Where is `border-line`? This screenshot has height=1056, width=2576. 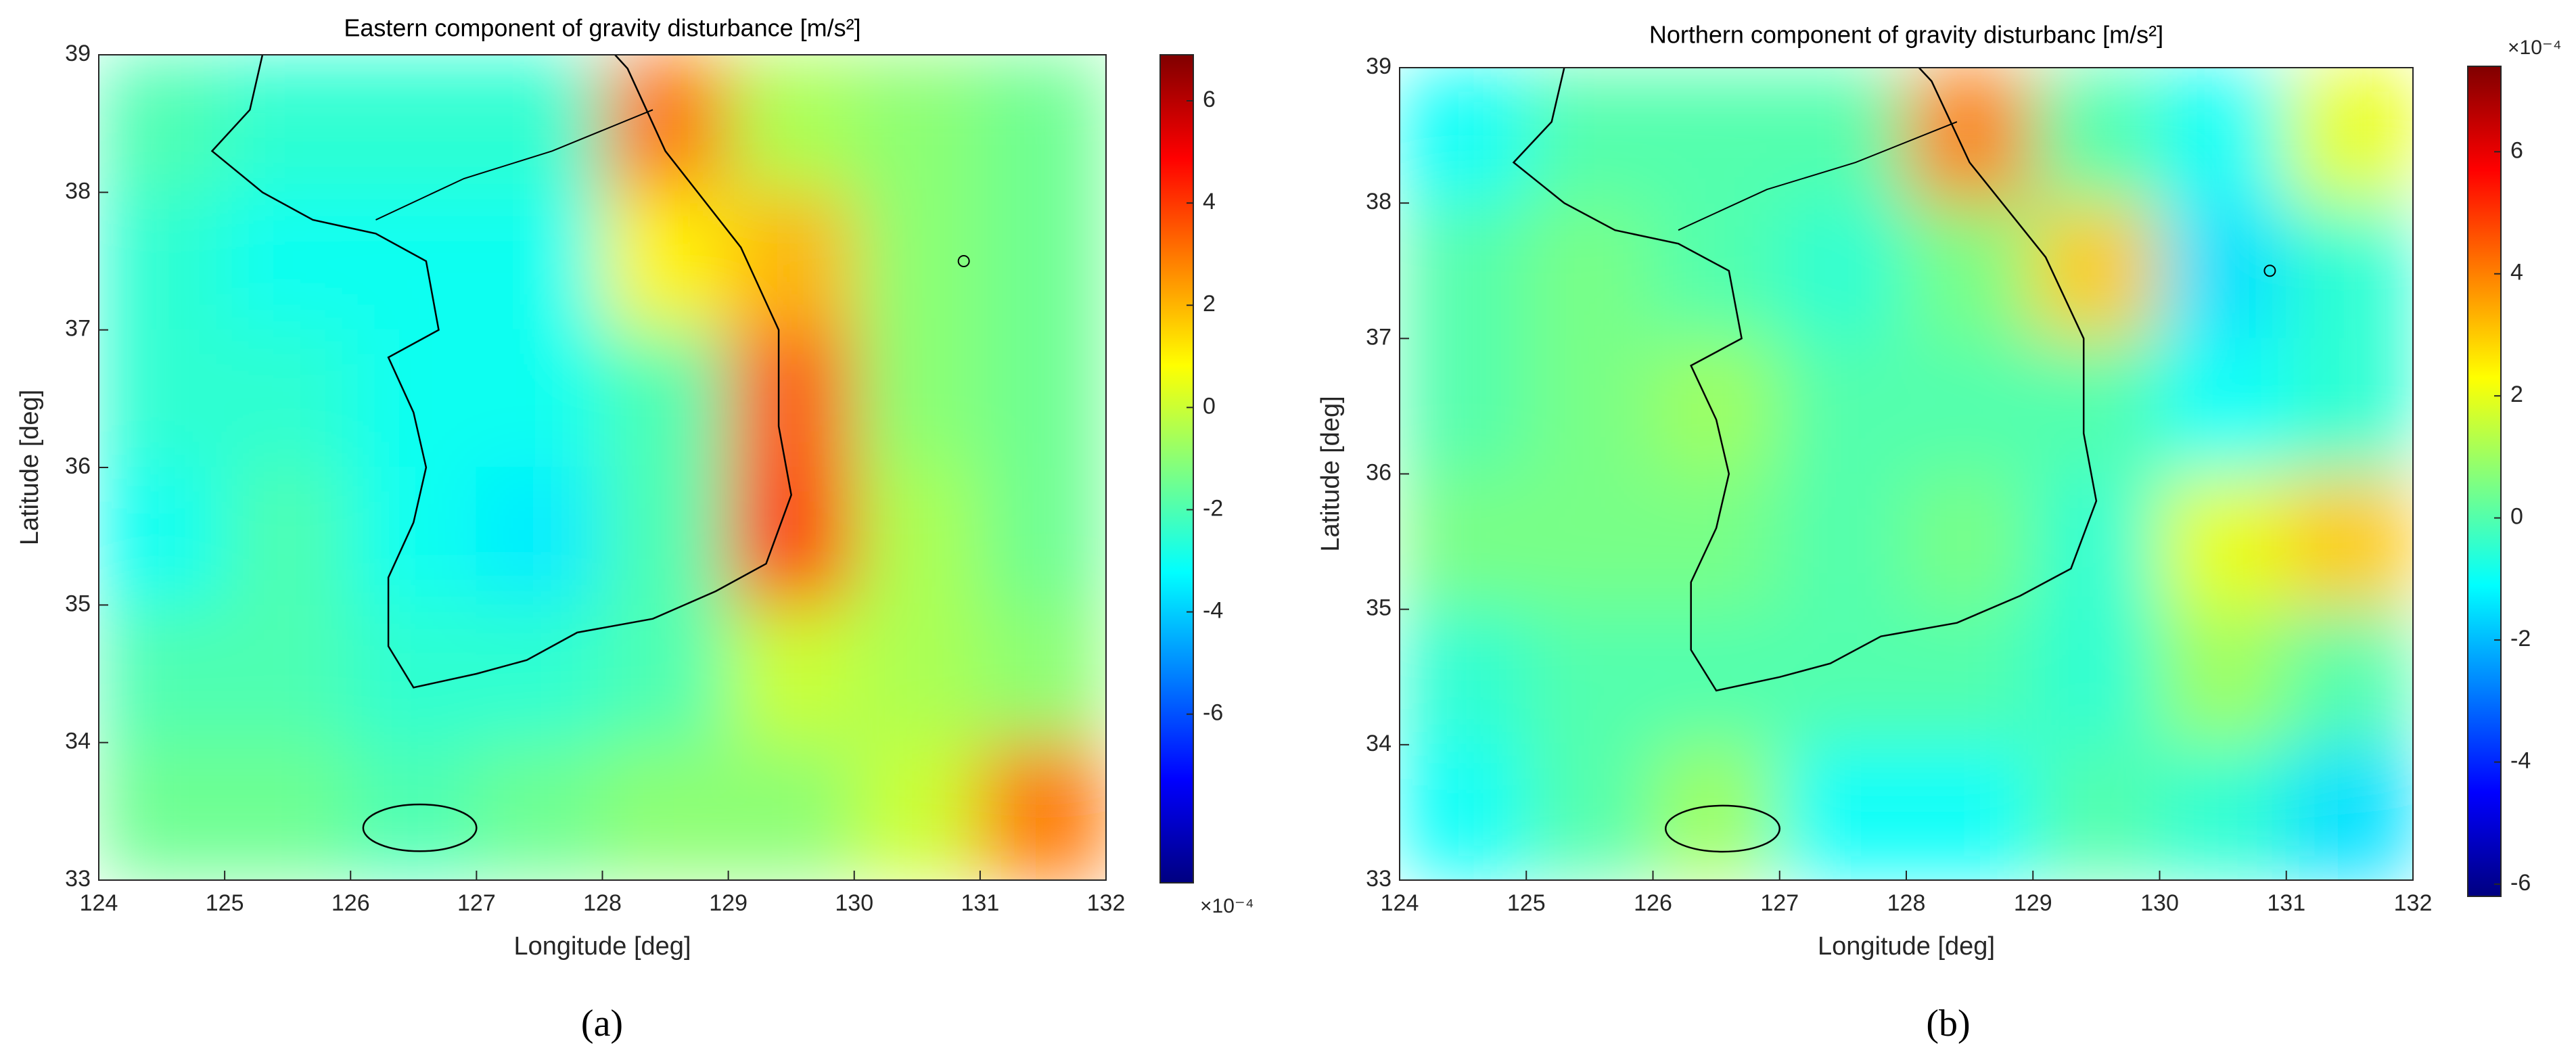 border-line is located at coordinates (1818, 176).